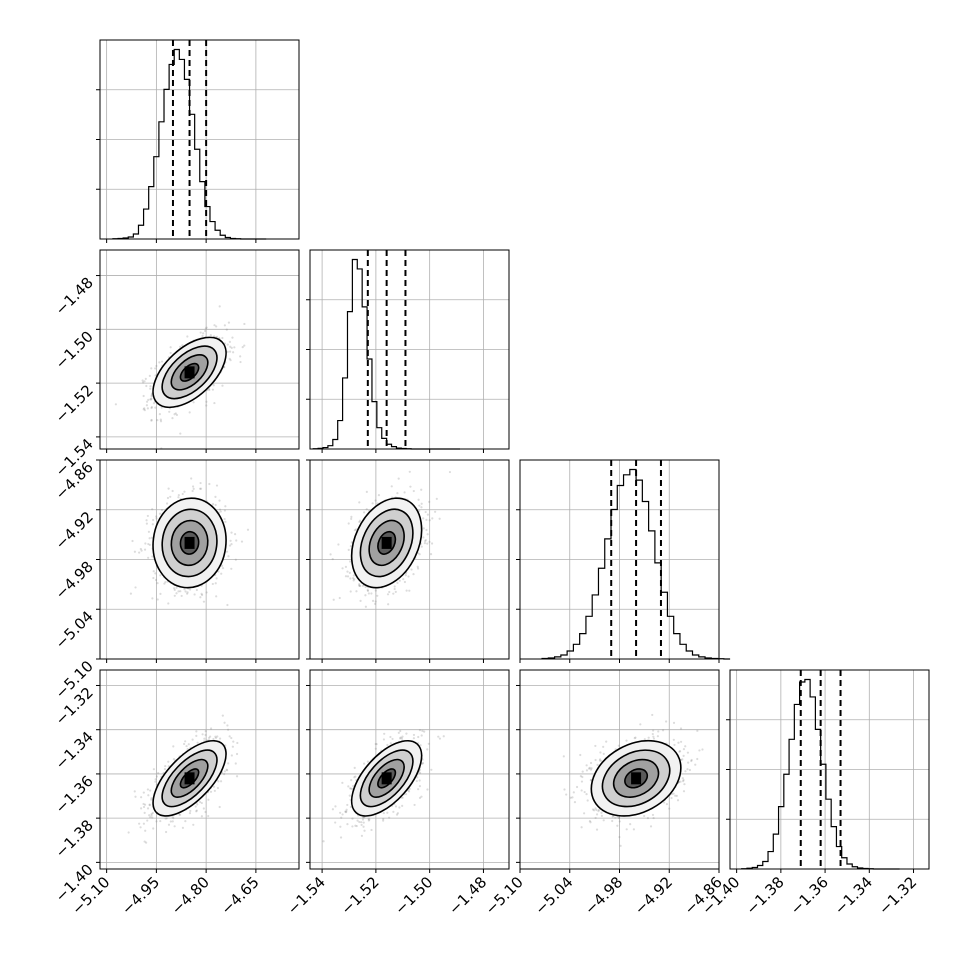  Describe the element at coordinates (809, 895) in the screenshot. I see `hist-3-xtick-label-2: −1.36` at that location.